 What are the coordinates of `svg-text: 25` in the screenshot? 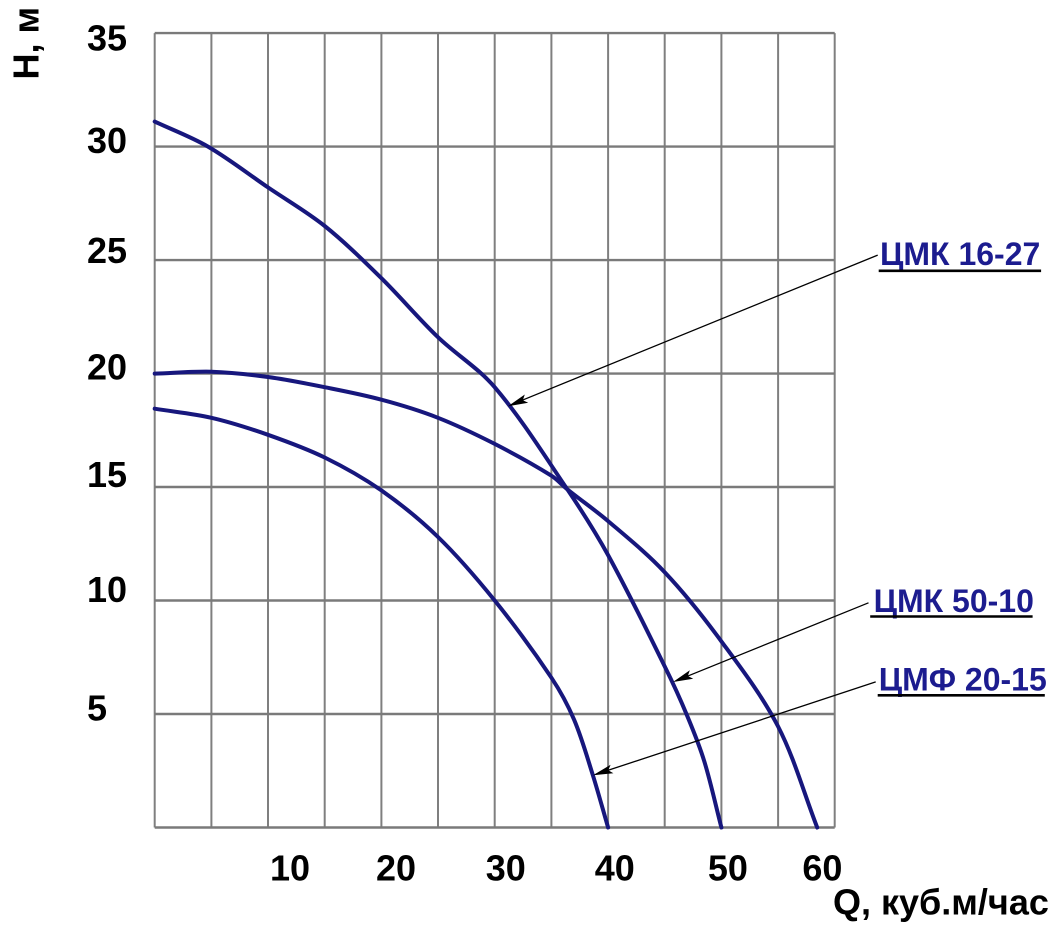 It's located at (107, 250).